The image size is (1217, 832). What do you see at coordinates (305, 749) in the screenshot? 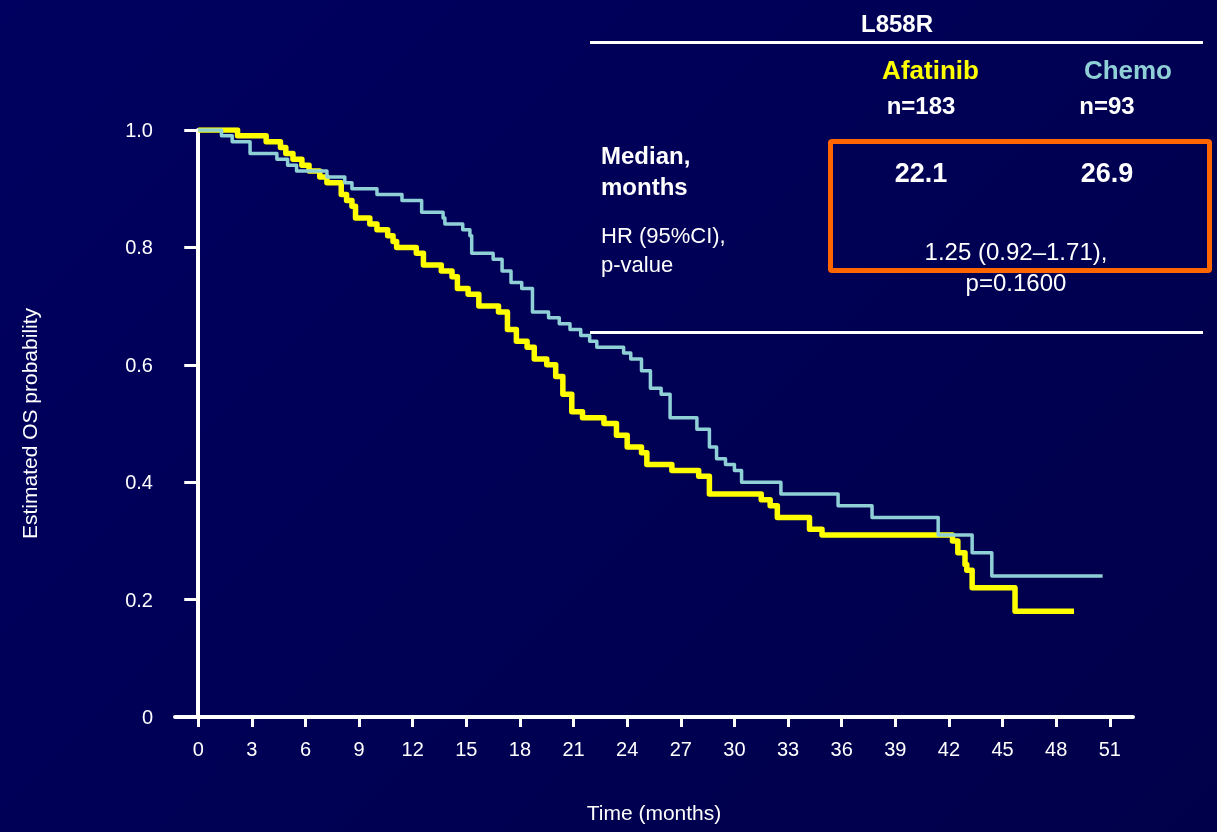
I see `x-tick-label: 6` at bounding box center [305, 749].